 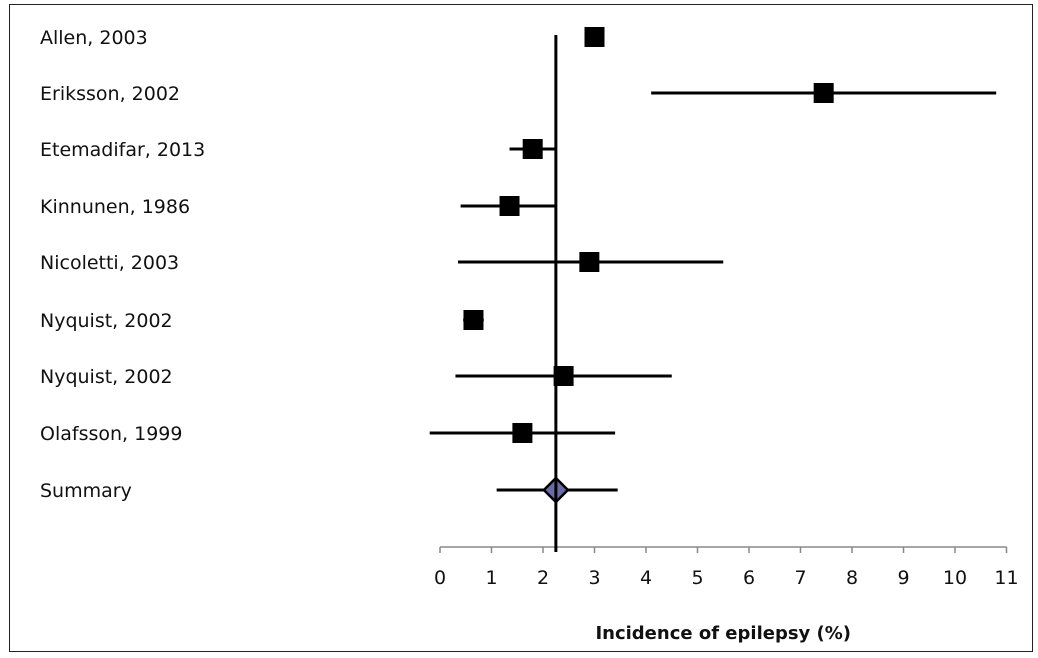 What do you see at coordinates (115, 207) in the screenshot?
I see `study-label: Kinnunen, 1986` at bounding box center [115, 207].